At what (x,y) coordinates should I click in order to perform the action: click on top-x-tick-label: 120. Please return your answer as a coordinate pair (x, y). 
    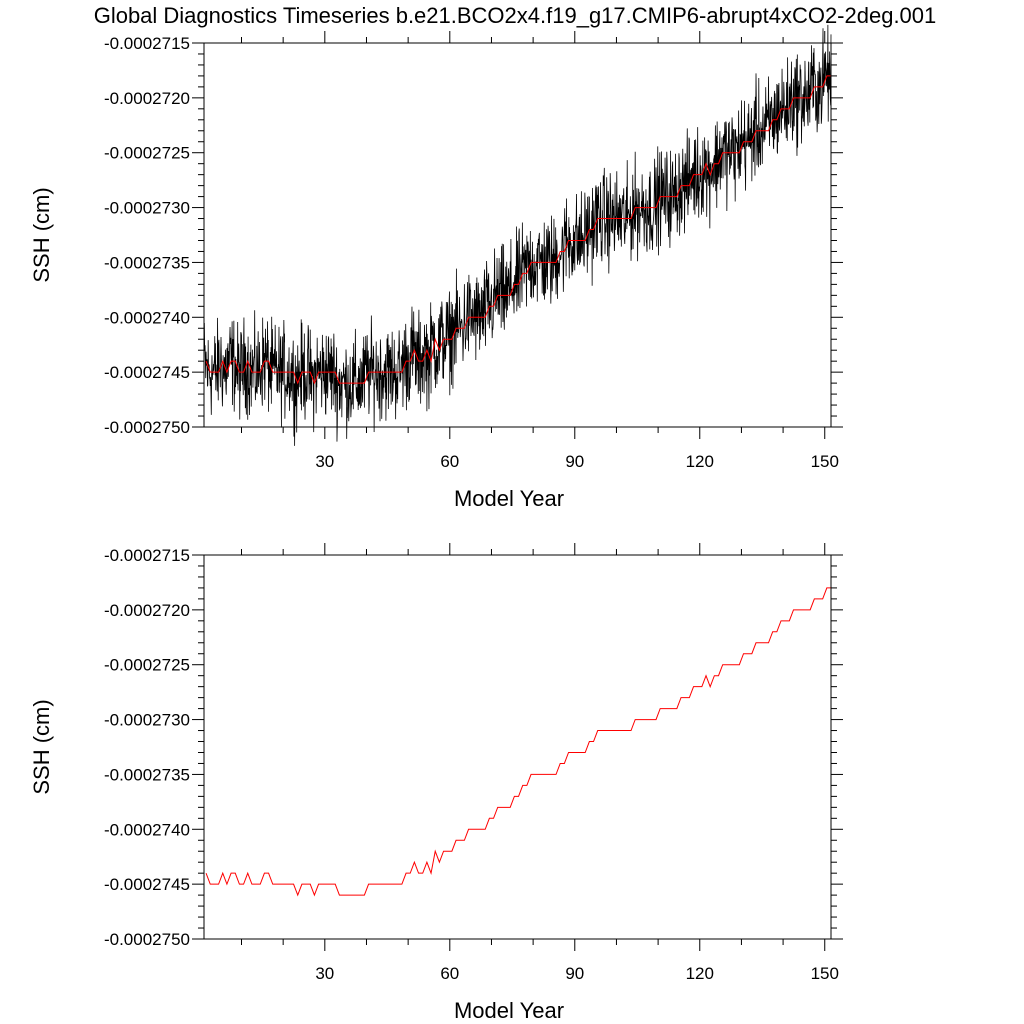
    Looking at the image, I should click on (700, 461).